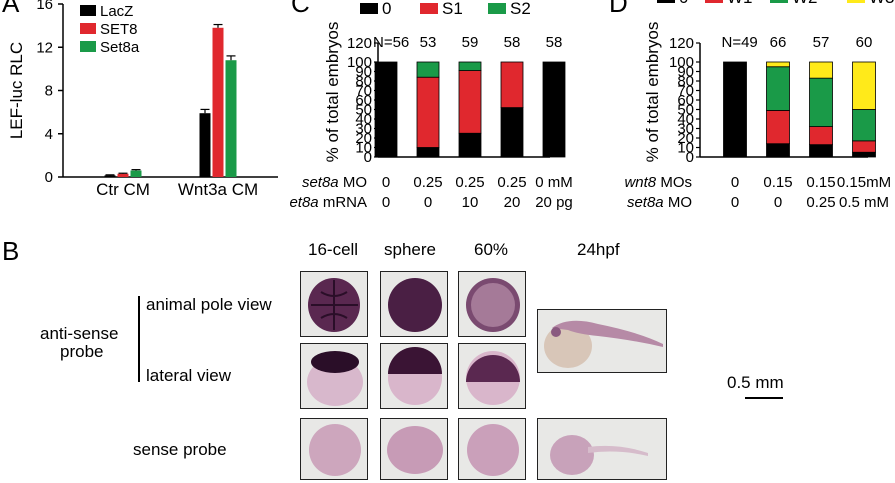 The width and height of the screenshot is (895, 483). Describe the element at coordinates (428, 42) in the screenshot. I see `n-label: 53` at that location.